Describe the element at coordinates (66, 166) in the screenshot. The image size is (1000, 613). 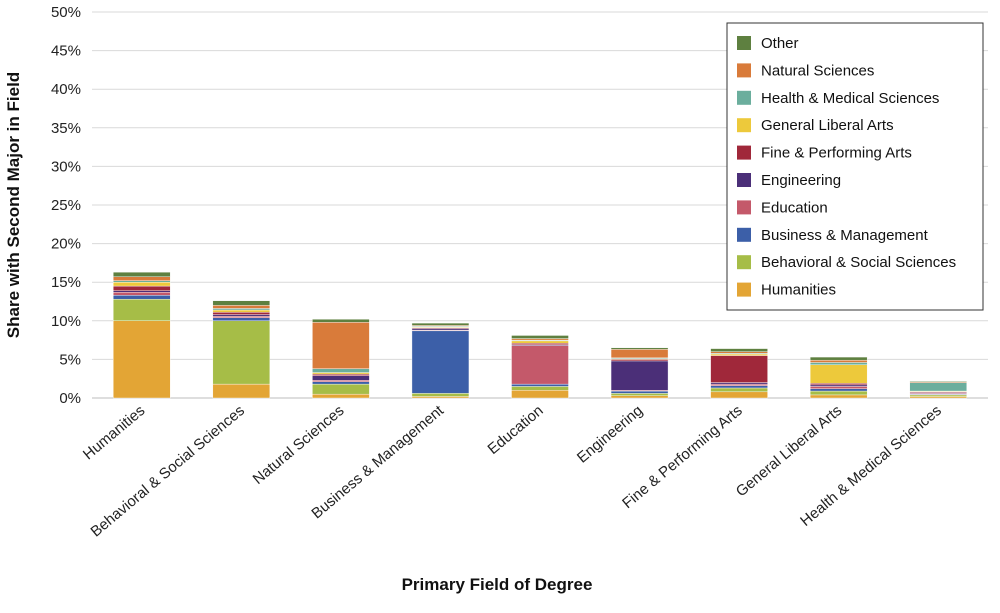
I see `y-tick-label: 30%` at that location.